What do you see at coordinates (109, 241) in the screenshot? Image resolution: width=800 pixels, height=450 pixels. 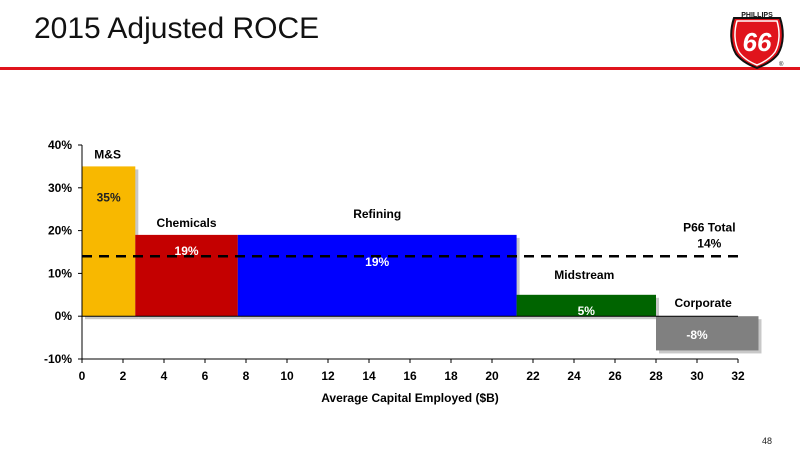 I see `bar-m-s` at bounding box center [109, 241].